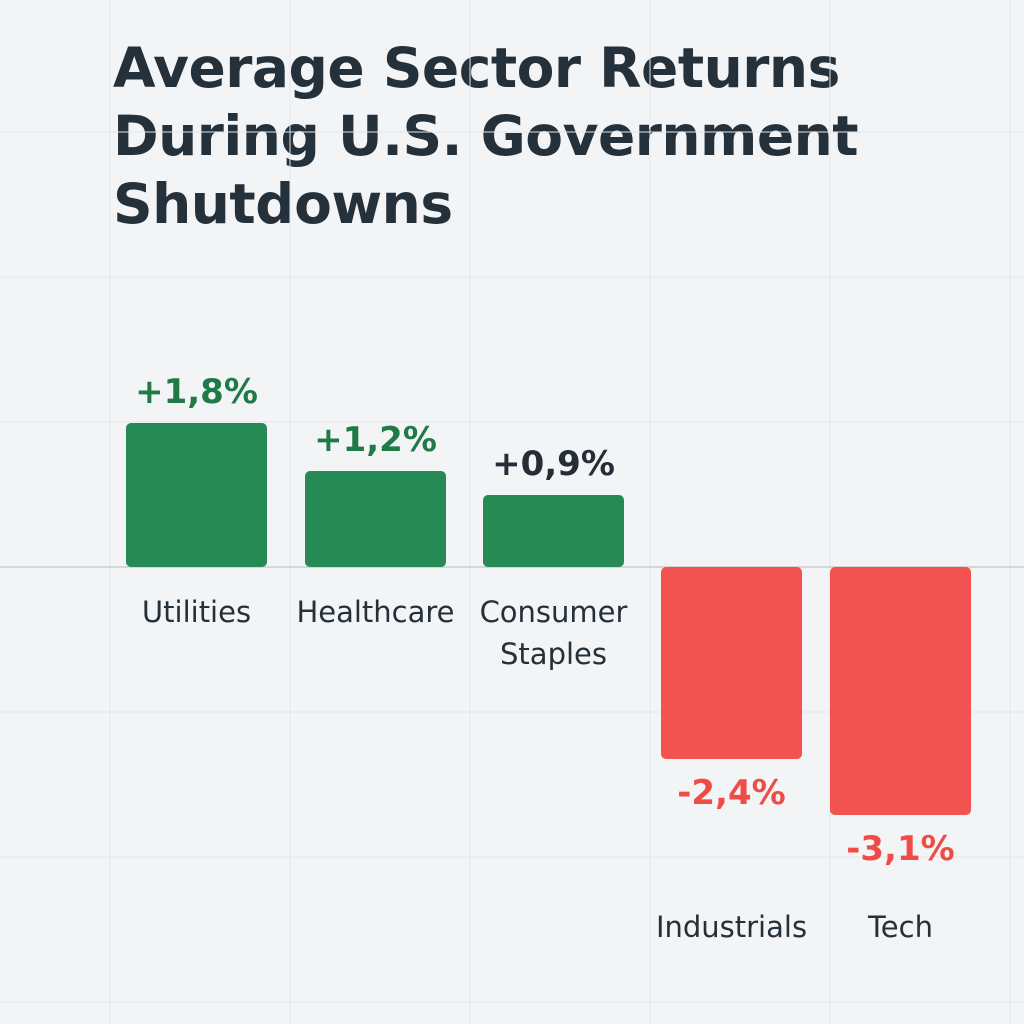  What do you see at coordinates (554, 612) in the screenshot?
I see `category-label: Consumer` at bounding box center [554, 612].